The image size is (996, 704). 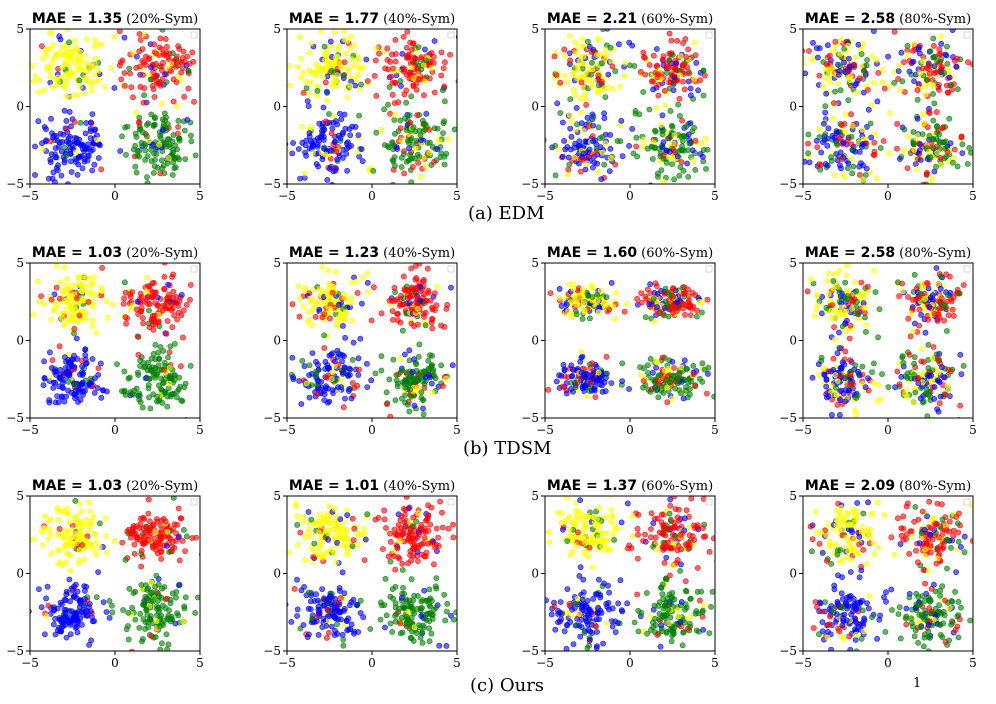 What do you see at coordinates (372, 430) in the screenshot?
I see `x-tick-label: 0` at bounding box center [372, 430].